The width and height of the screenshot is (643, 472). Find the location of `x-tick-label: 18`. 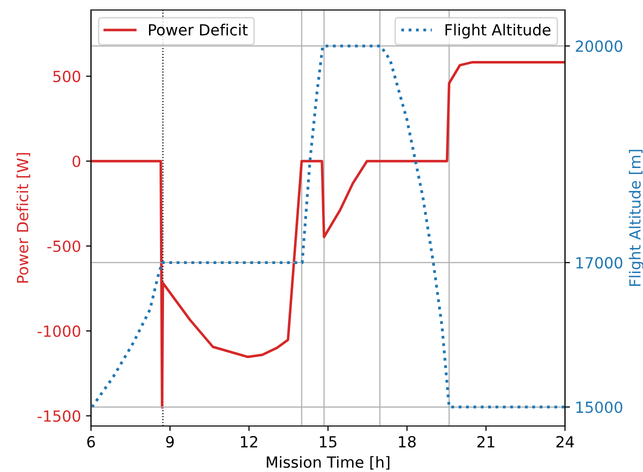

x-tick-label: 18 is located at coordinates (407, 442).